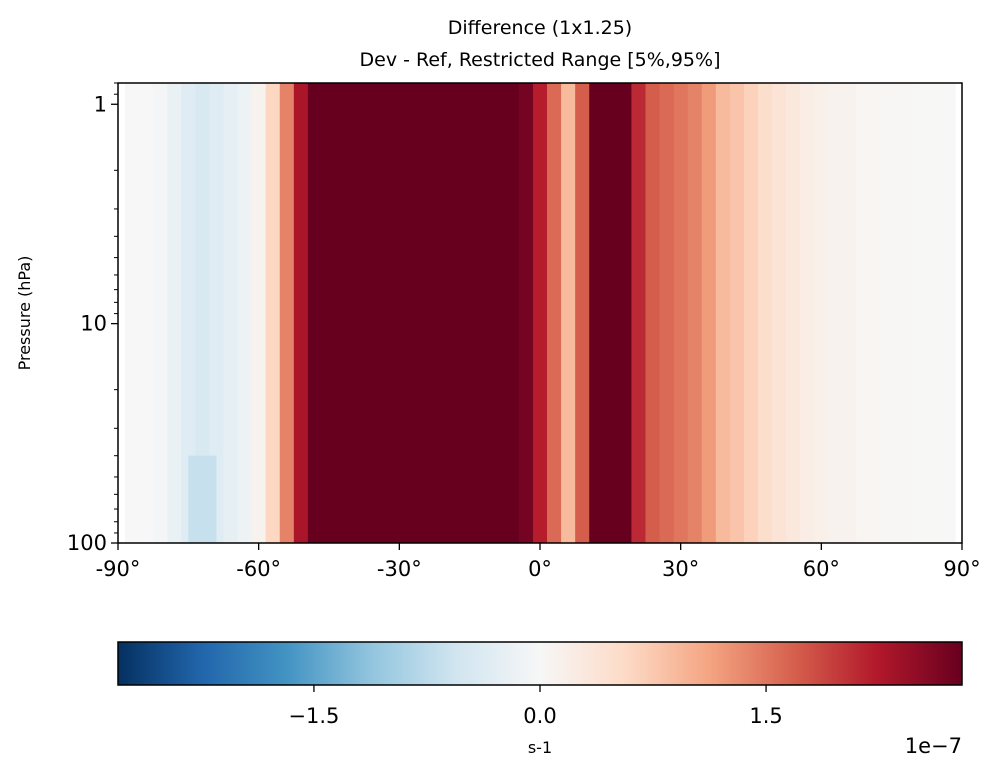  What do you see at coordinates (258, 569) in the screenshot?
I see `x-tick-label: -60°` at bounding box center [258, 569].